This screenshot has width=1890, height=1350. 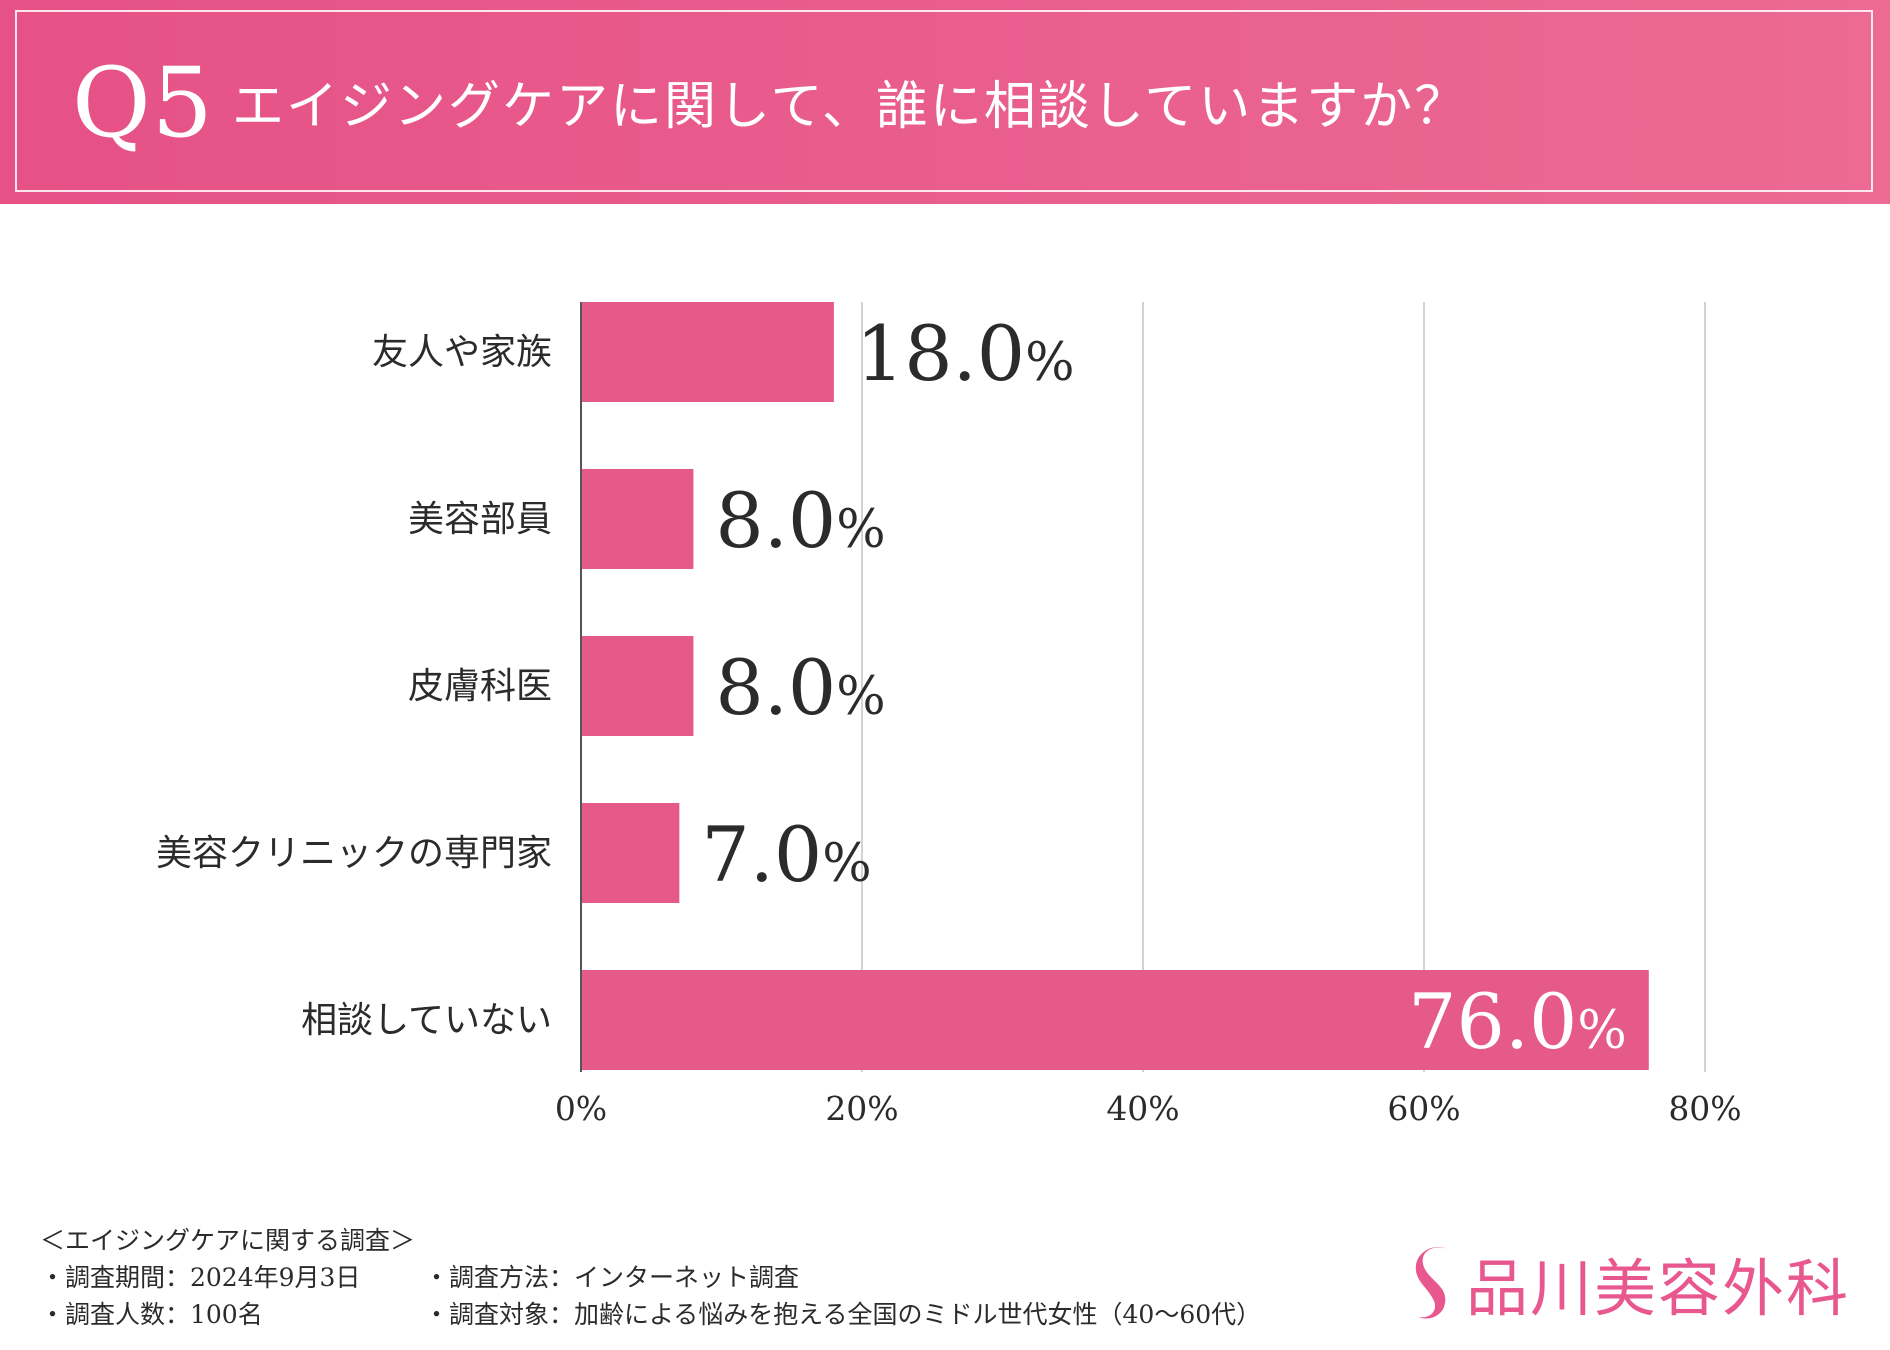 What do you see at coordinates (143, 103) in the screenshot?
I see `question-number: Q5` at bounding box center [143, 103].